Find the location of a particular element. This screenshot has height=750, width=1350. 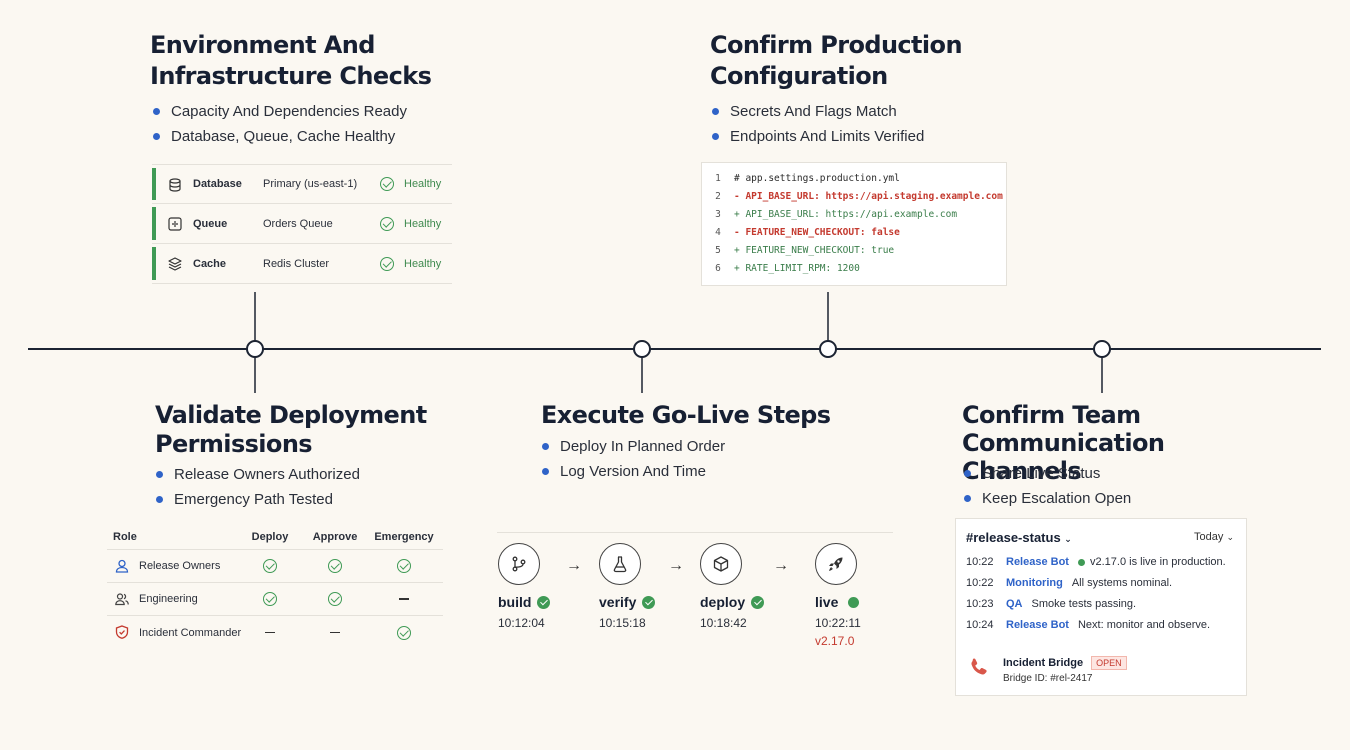

bullet-item: Database, Queue, Cache Healthy is located at coordinates (280, 136).